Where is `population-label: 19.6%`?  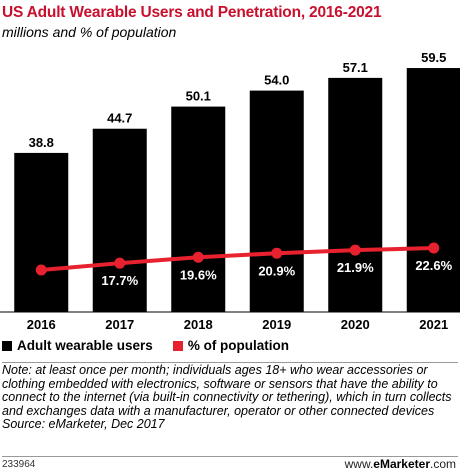
population-label: 19.6% is located at coordinates (198, 274).